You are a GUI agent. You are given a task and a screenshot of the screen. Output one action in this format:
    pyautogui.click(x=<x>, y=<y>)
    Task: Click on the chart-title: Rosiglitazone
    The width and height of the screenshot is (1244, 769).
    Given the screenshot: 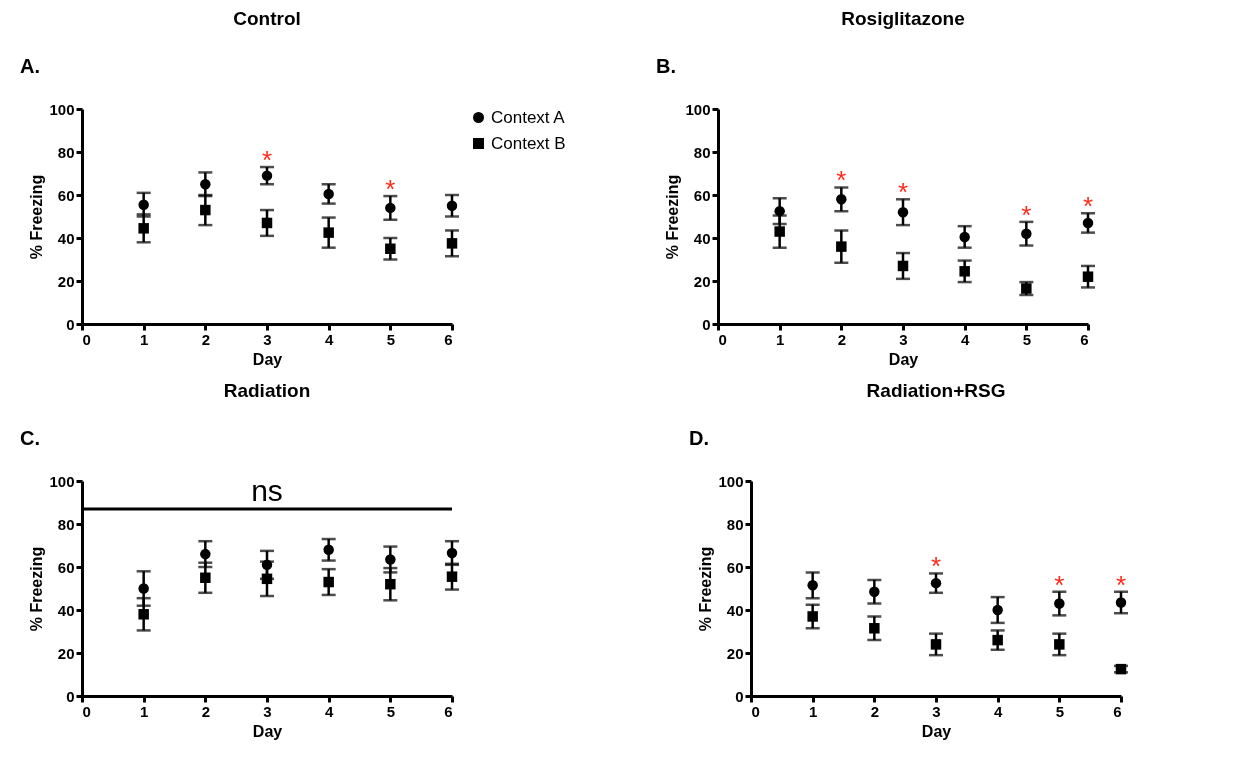 What is the action you would take?
    pyautogui.click(x=903, y=18)
    